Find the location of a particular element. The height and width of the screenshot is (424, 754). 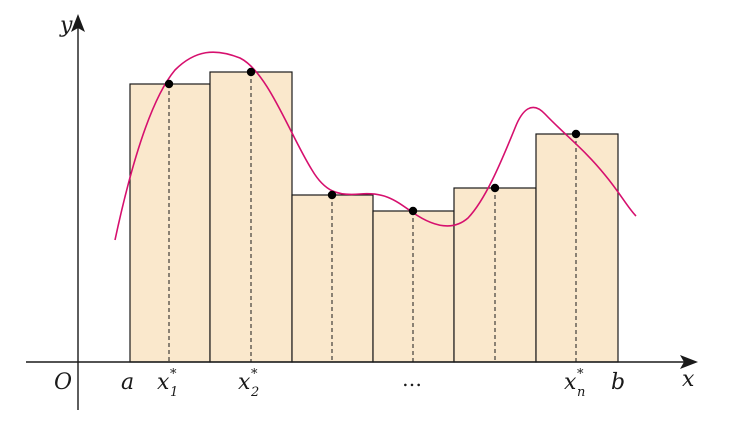

a-label: a is located at coordinates (127, 382).